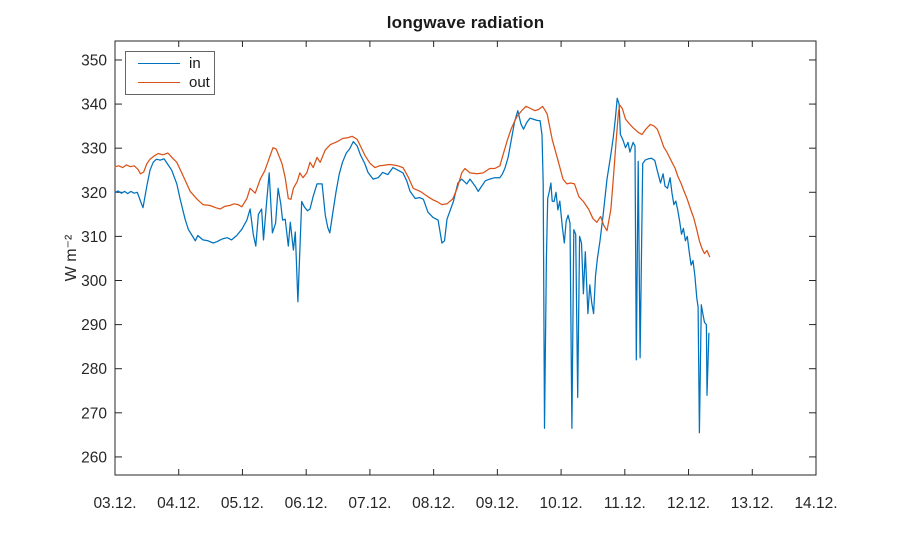 This screenshot has height=540, width=900. Describe the element at coordinates (94, 457) in the screenshot. I see `y-tick-label: 260` at that location.